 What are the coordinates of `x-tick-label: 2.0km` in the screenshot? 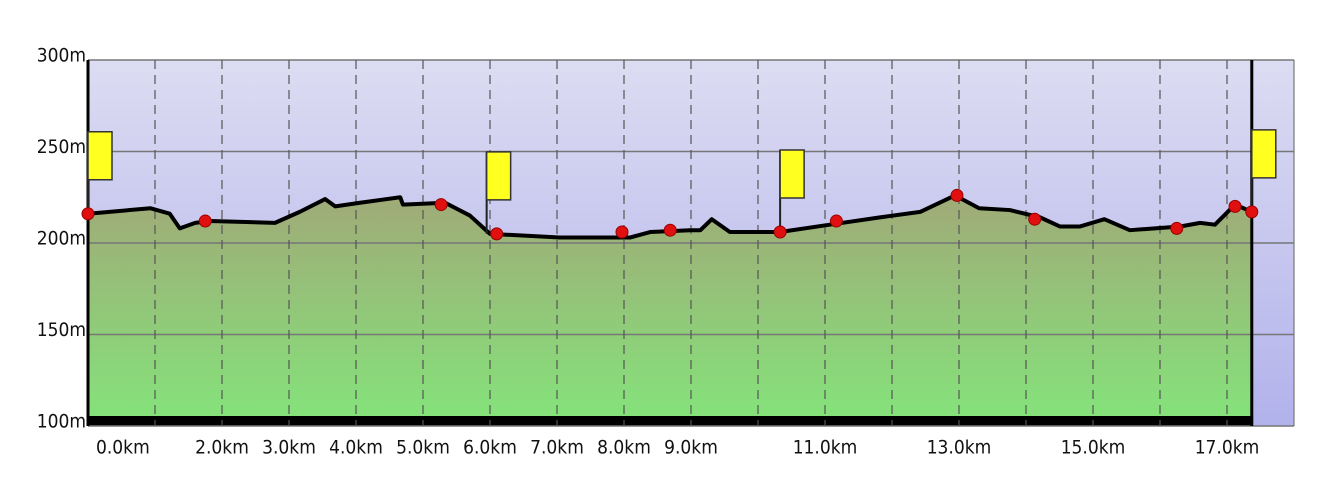 It's located at (222, 448).